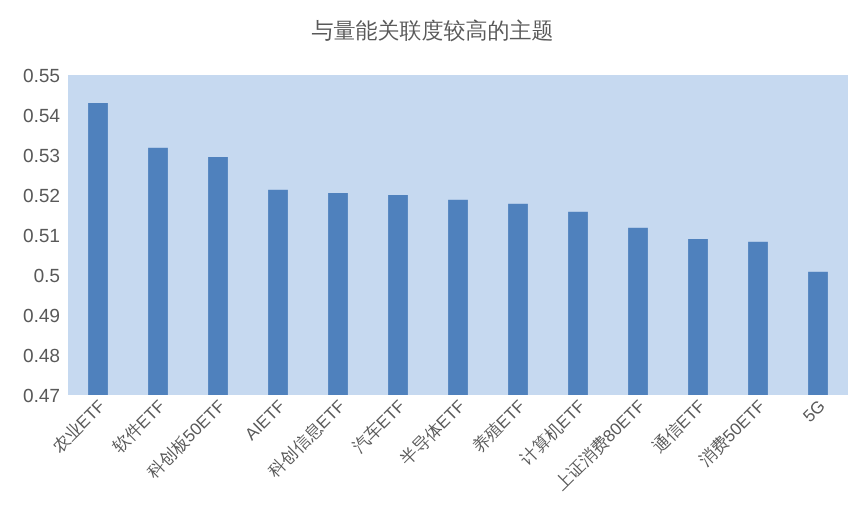  What do you see at coordinates (814, 411) in the screenshot?
I see `x-tick-label: 5G` at bounding box center [814, 411].